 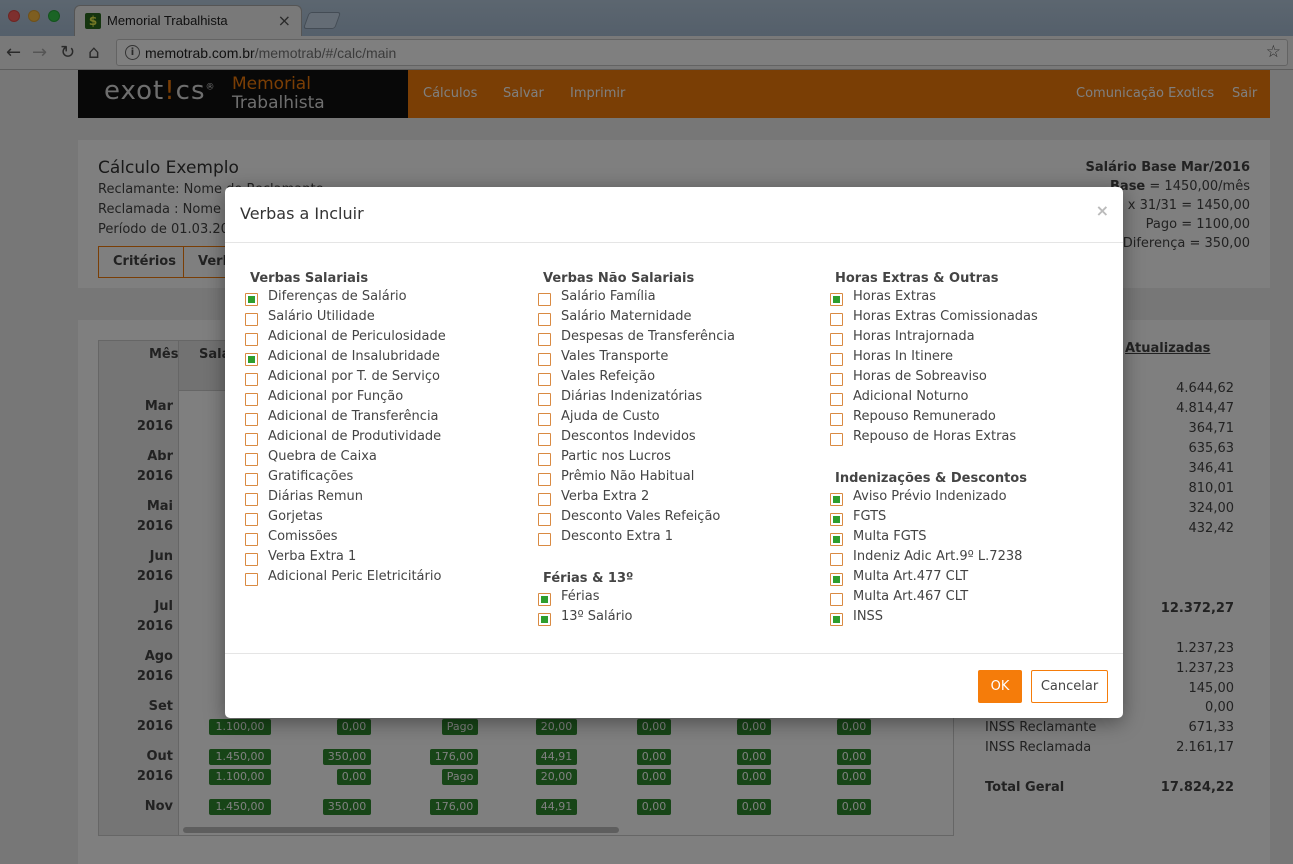 What do you see at coordinates (324, 399) in the screenshot?
I see `checkbox-option: Adicional por Função` at bounding box center [324, 399].